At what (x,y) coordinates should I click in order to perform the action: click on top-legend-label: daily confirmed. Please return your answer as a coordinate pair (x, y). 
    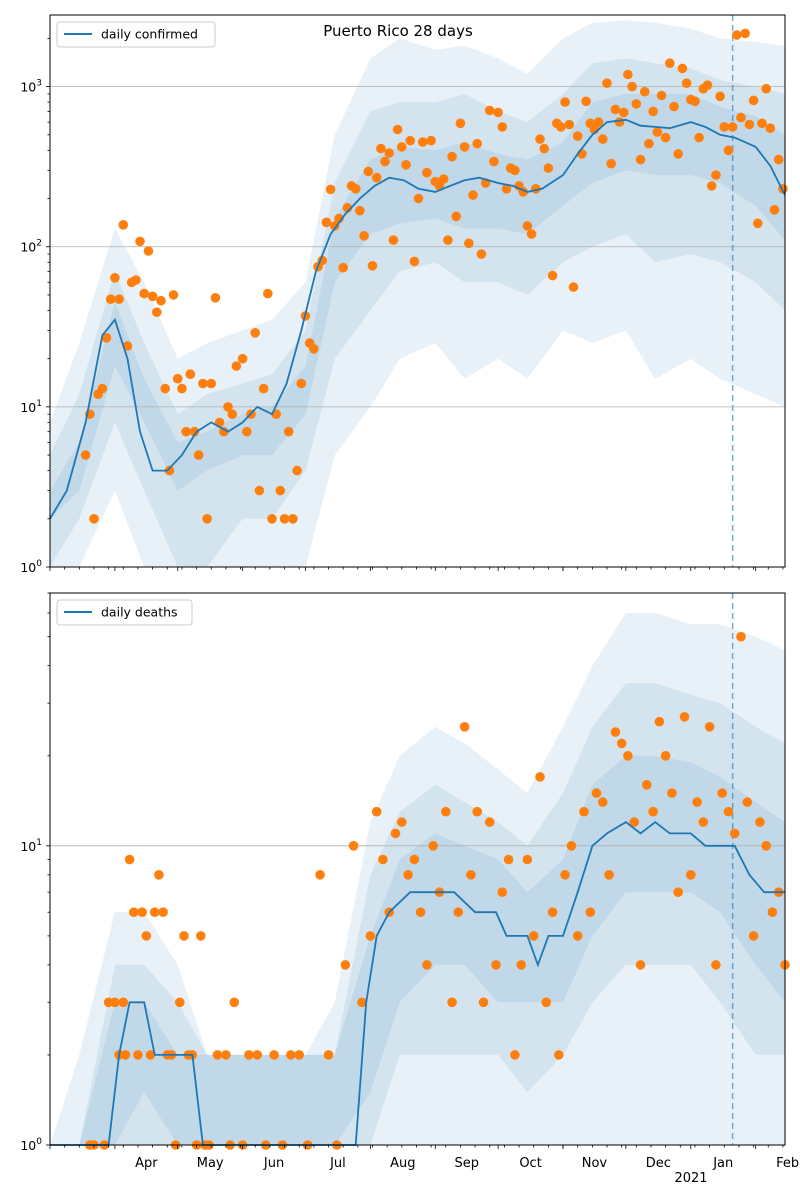
    Looking at the image, I should click on (149, 34).